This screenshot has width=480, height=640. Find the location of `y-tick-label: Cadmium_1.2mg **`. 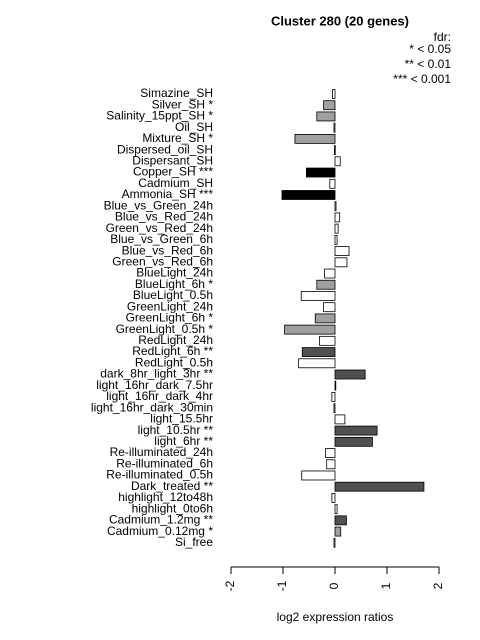

y-tick-label: Cadmium_1.2mg ** is located at coordinates (161, 520).